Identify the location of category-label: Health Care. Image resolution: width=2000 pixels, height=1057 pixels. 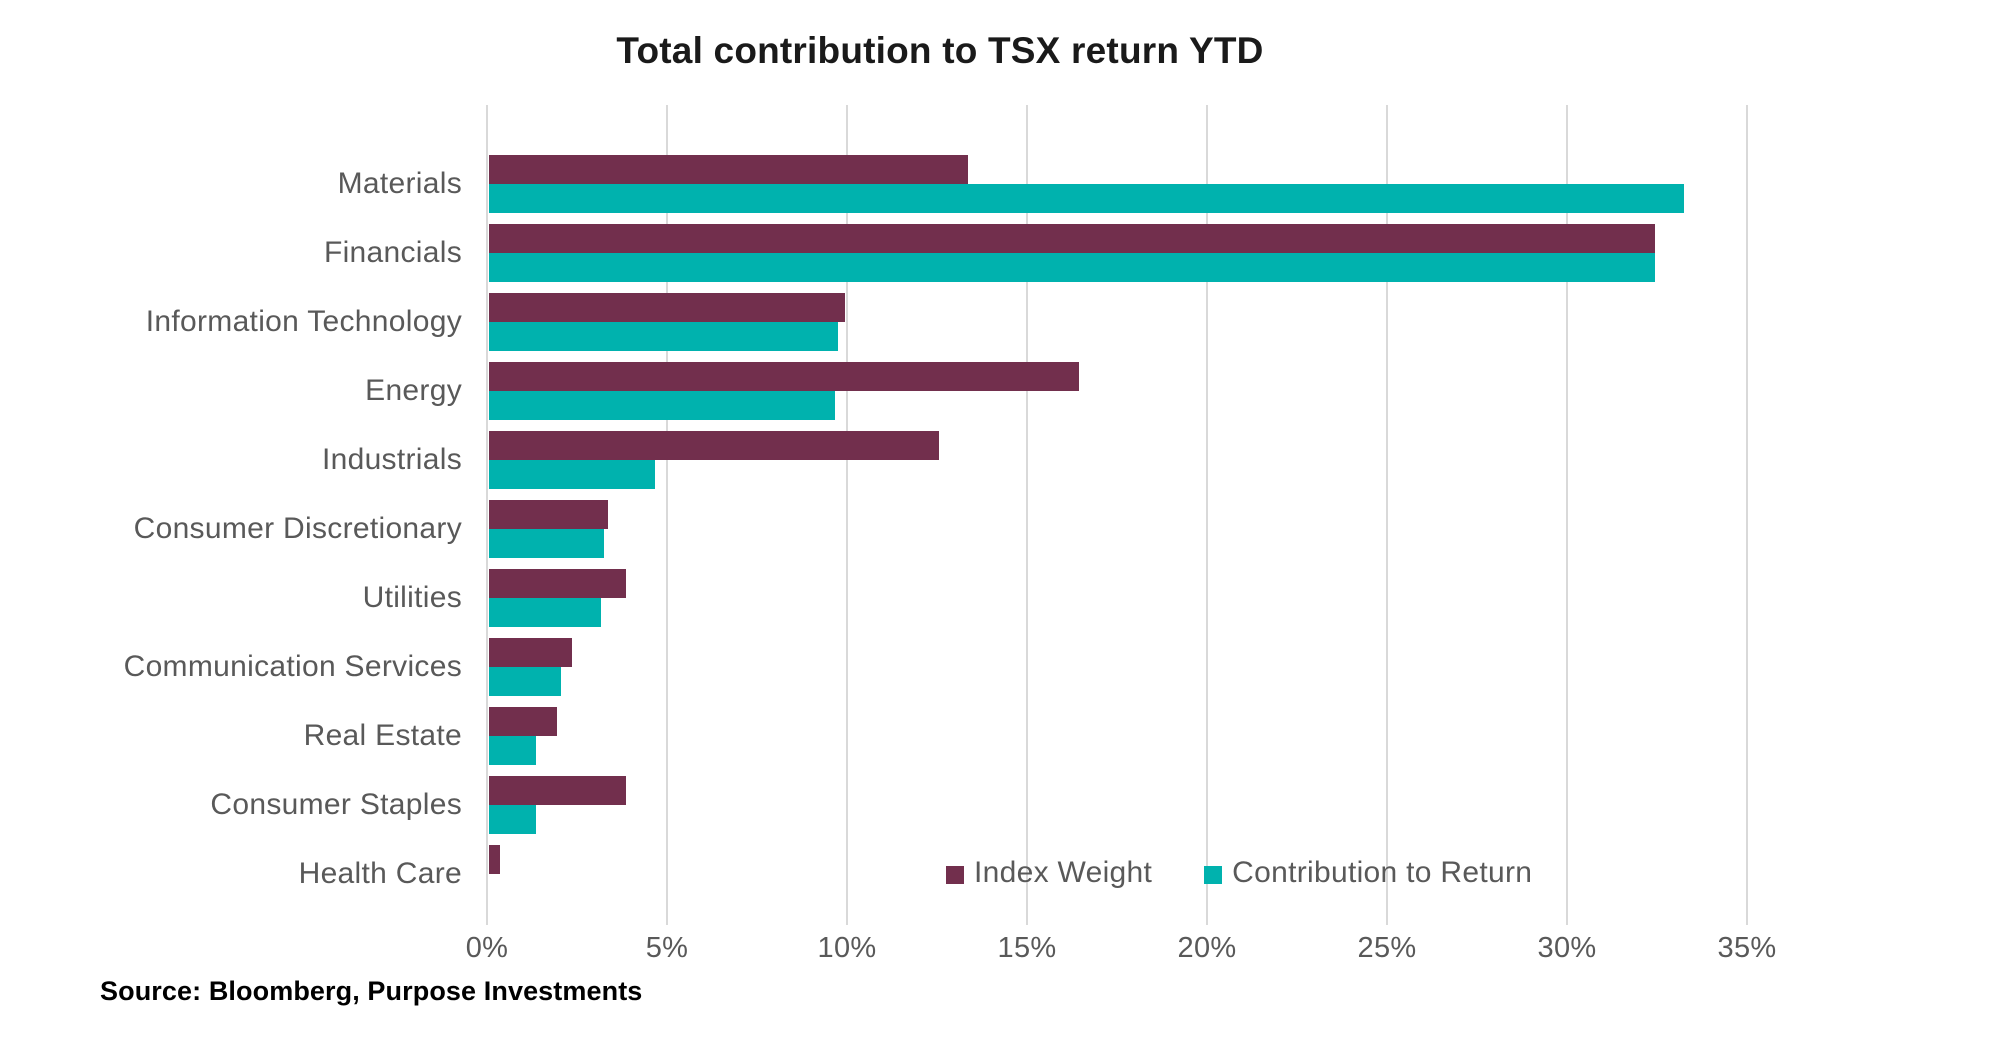
(380, 873).